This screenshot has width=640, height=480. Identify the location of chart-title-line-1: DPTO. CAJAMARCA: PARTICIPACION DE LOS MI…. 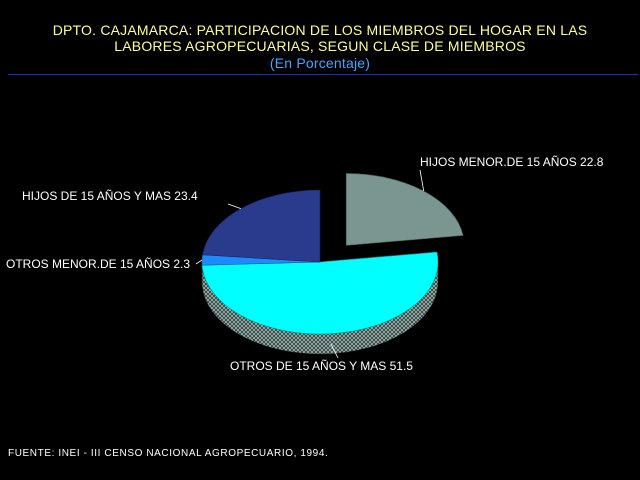
(320, 30).